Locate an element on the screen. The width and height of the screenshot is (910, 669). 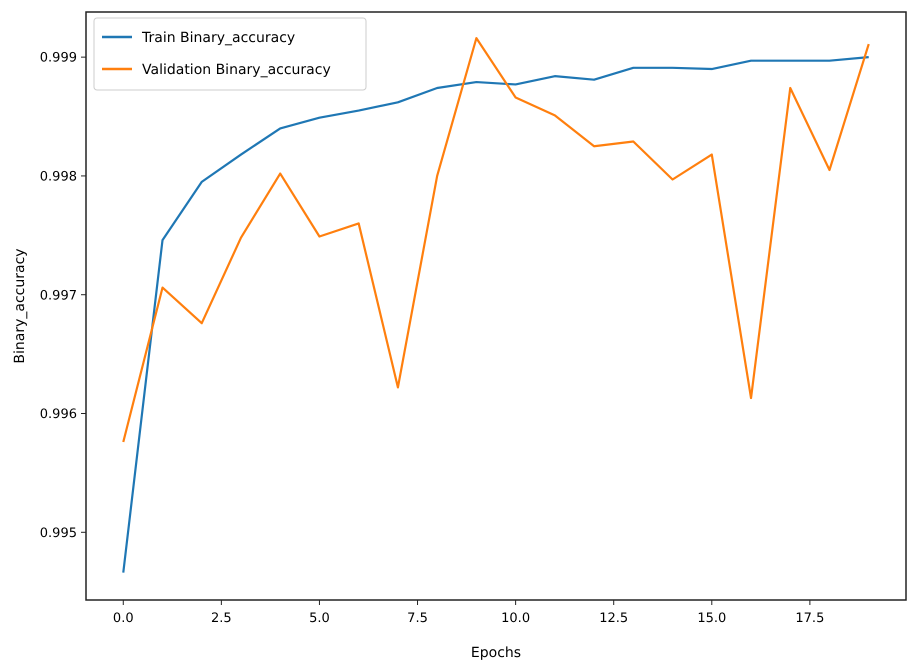
x-tick-label: 15.0 is located at coordinates (711, 618).